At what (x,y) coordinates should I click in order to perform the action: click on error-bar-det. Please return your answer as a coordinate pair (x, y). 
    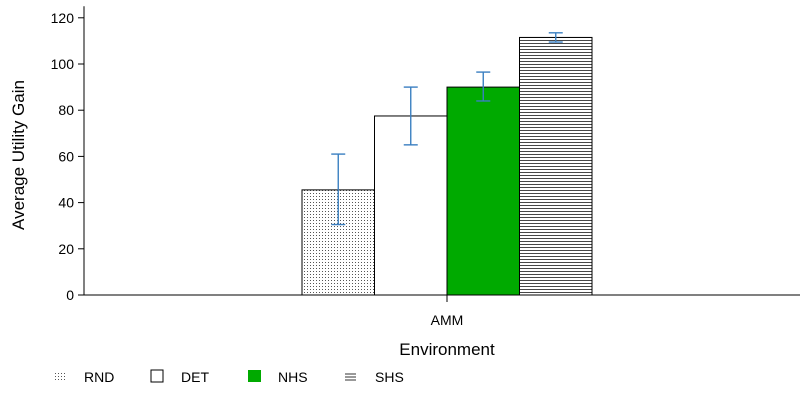
    Looking at the image, I should click on (410, 116).